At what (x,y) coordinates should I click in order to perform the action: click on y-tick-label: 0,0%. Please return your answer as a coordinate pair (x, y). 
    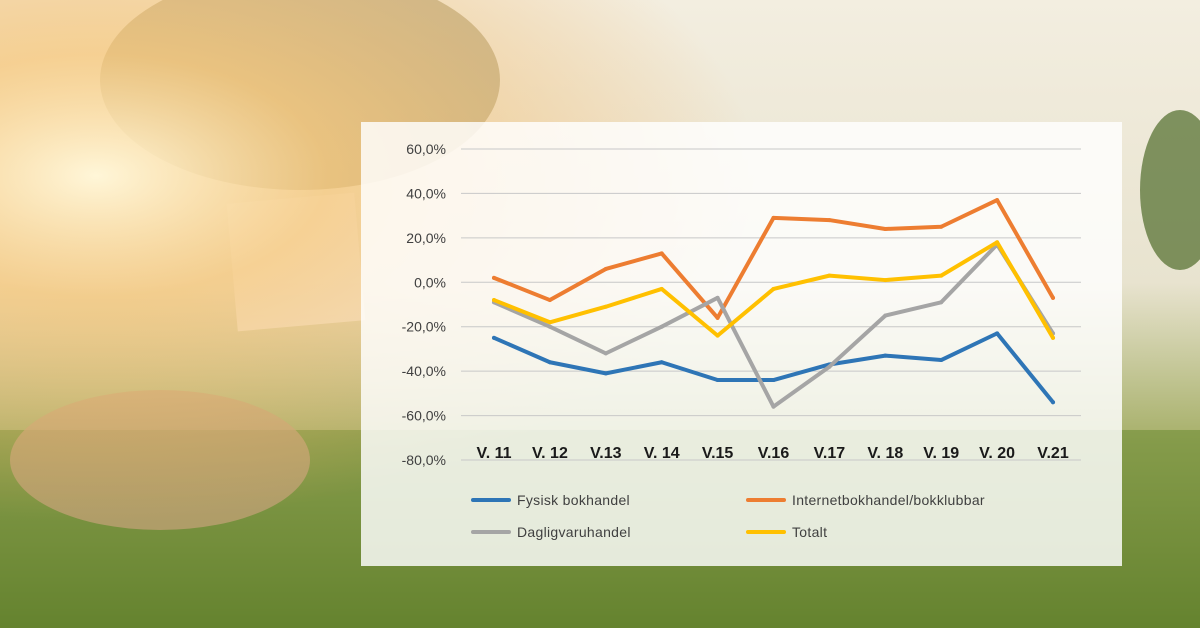
    Looking at the image, I should click on (430, 282).